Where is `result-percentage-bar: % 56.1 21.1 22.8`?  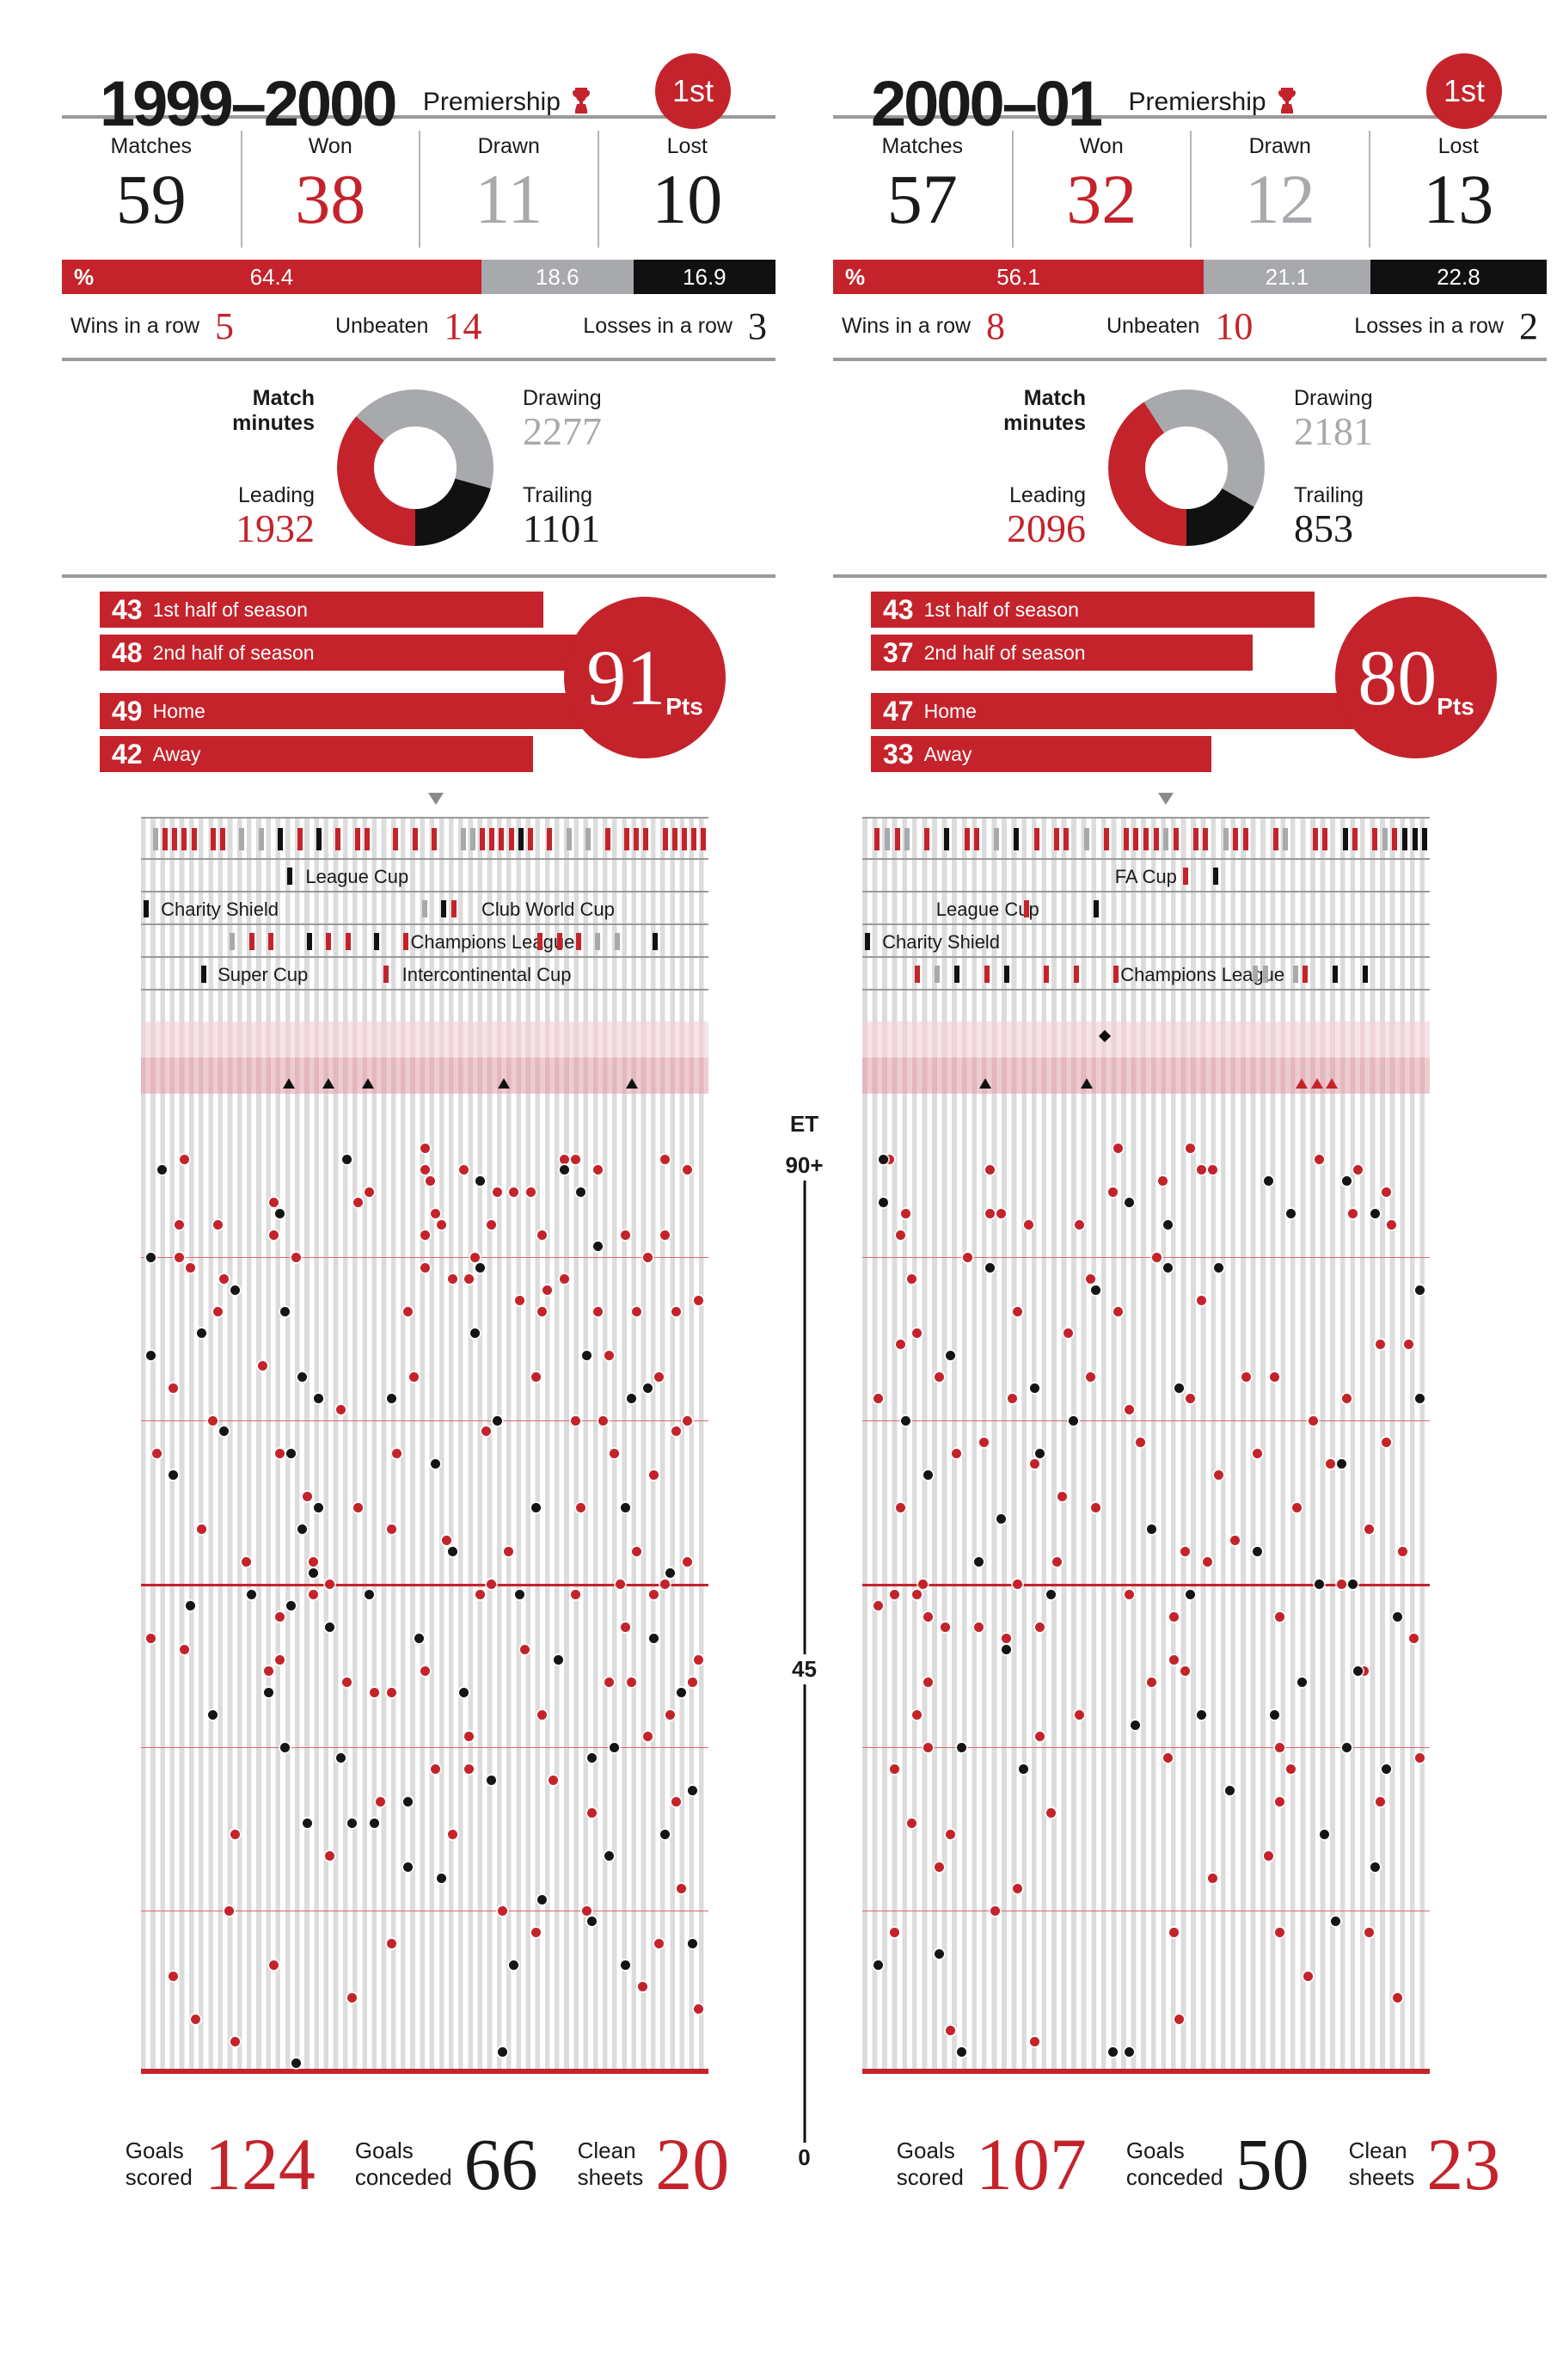 result-percentage-bar: % 56.1 21.1 22.8 is located at coordinates (1190, 277).